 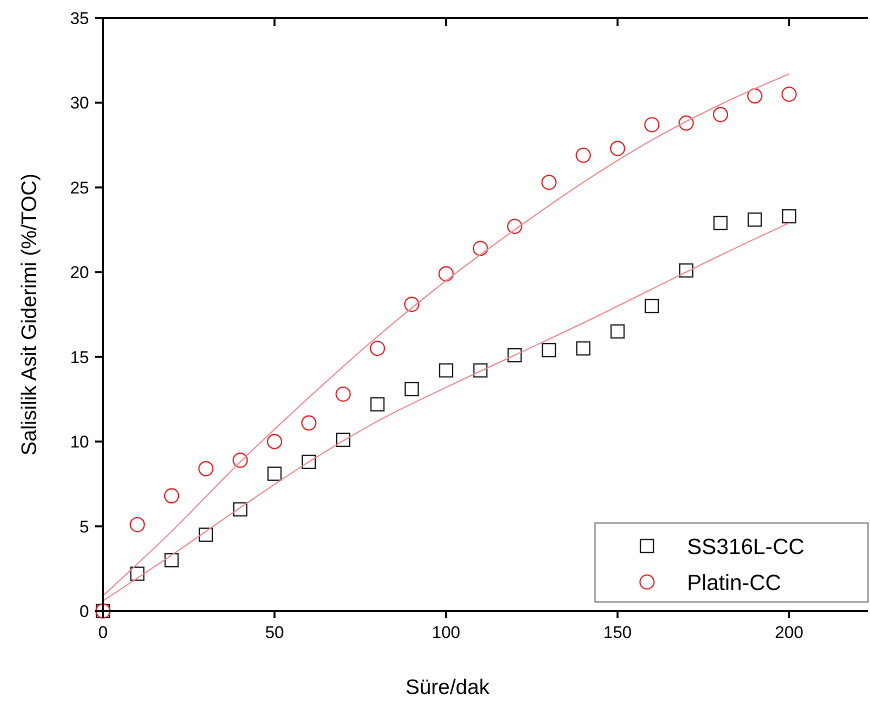 What do you see at coordinates (734, 582) in the screenshot?
I see `legend-label: Platin-CC` at bounding box center [734, 582].